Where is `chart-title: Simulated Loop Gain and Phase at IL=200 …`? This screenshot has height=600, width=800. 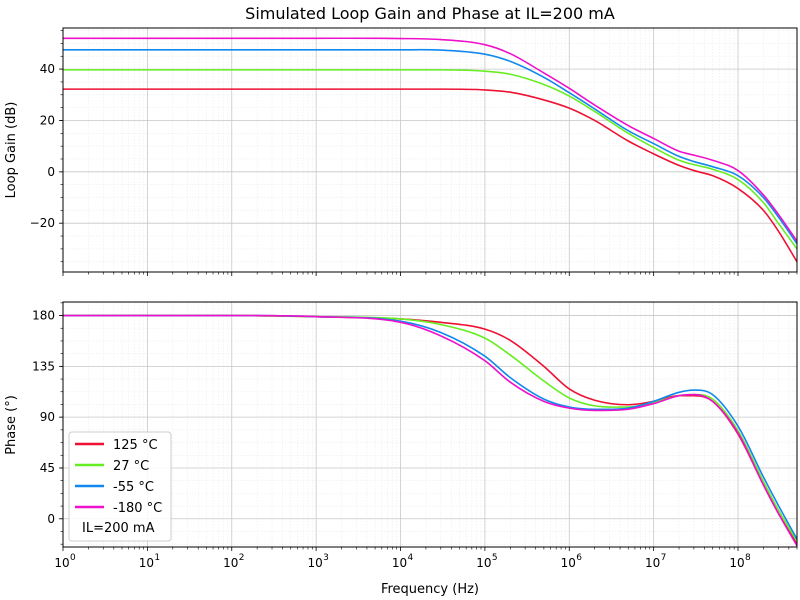
chart-title: Simulated Loop Gain and Phase at IL=200 … is located at coordinates (430, 13).